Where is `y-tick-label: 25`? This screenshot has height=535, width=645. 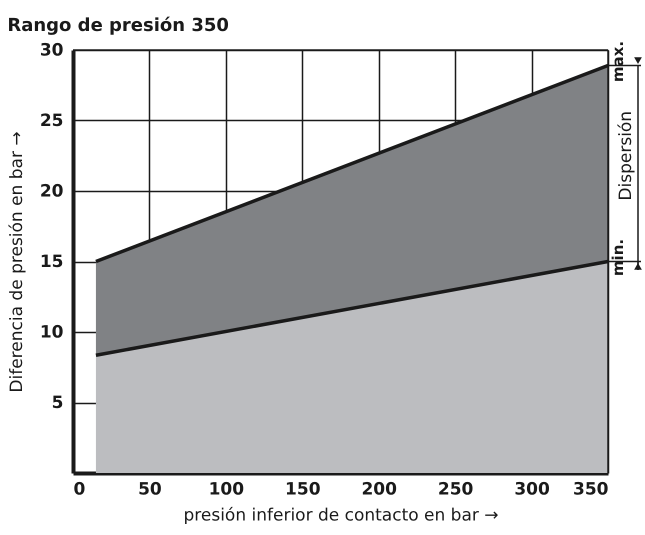 y-tick-label: 25 is located at coordinates (52, 121).